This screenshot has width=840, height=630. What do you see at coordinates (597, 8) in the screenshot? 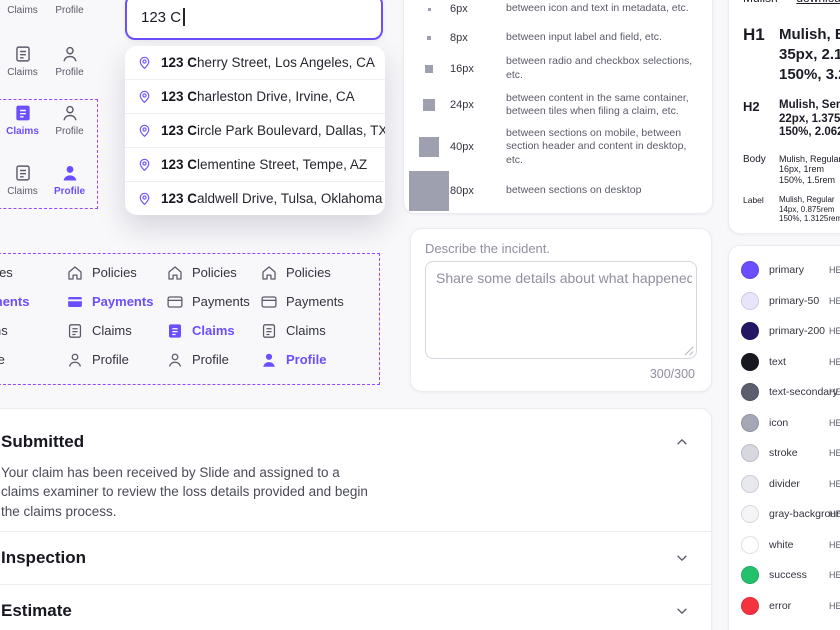
I see `spacing-description: between icon and text in metadata, etc.` at bounding box center [597, 8].